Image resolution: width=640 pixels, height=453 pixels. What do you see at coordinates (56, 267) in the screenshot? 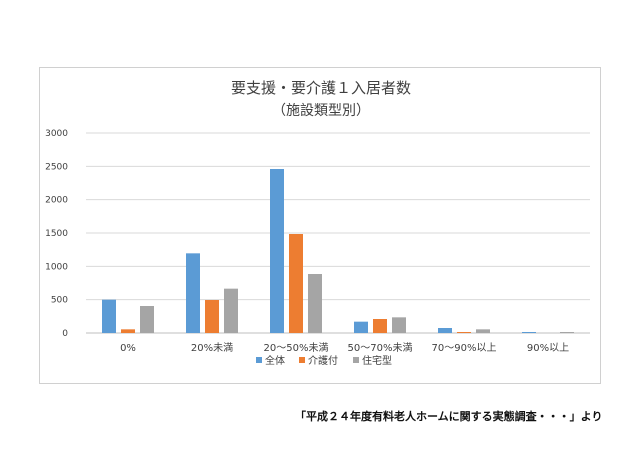
I see `y-tick-label: 1000` at bounding box center [56, 267].